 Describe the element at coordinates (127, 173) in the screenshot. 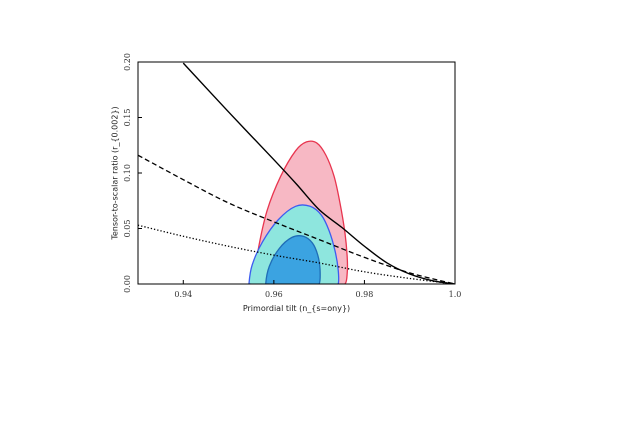

I see `y-tick-label: 0.10` at that location.